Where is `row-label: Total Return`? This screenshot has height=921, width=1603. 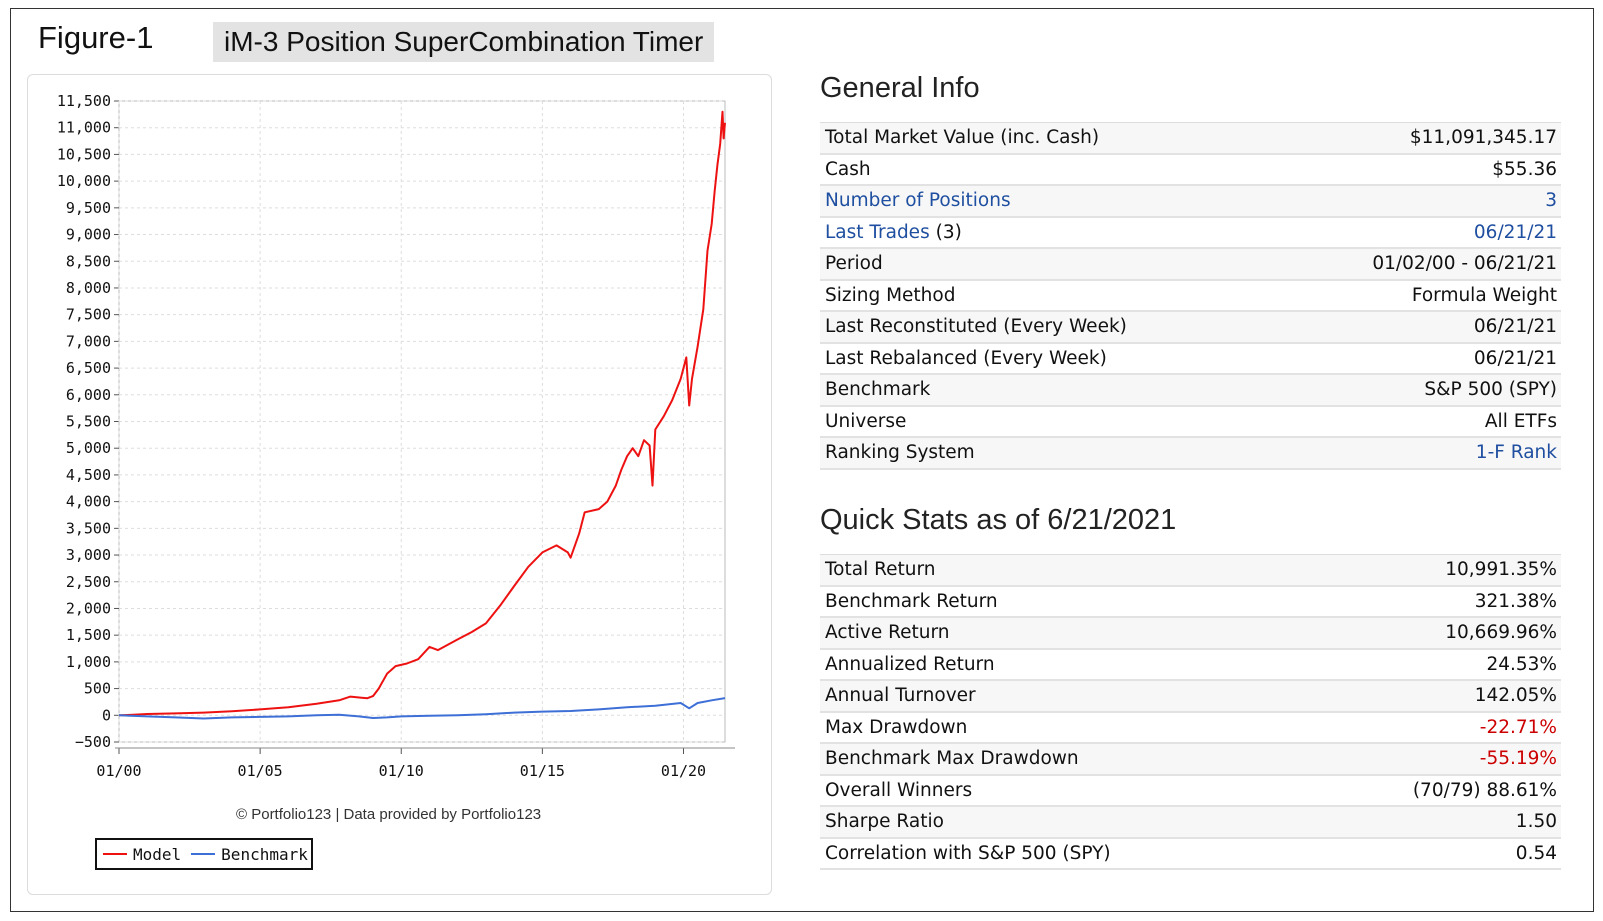 row-label: Total Return is located at coordinates (880, 570).